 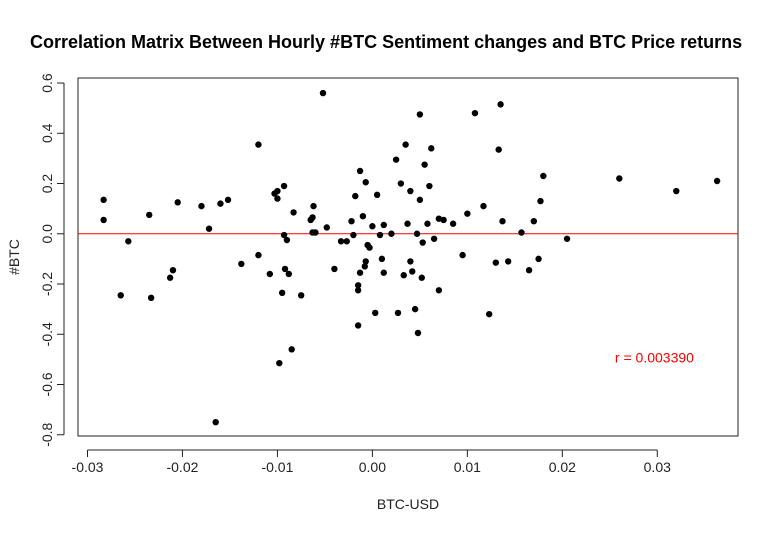 I want to click on y-tick-label: -0.4, so click(x=47, y=334).